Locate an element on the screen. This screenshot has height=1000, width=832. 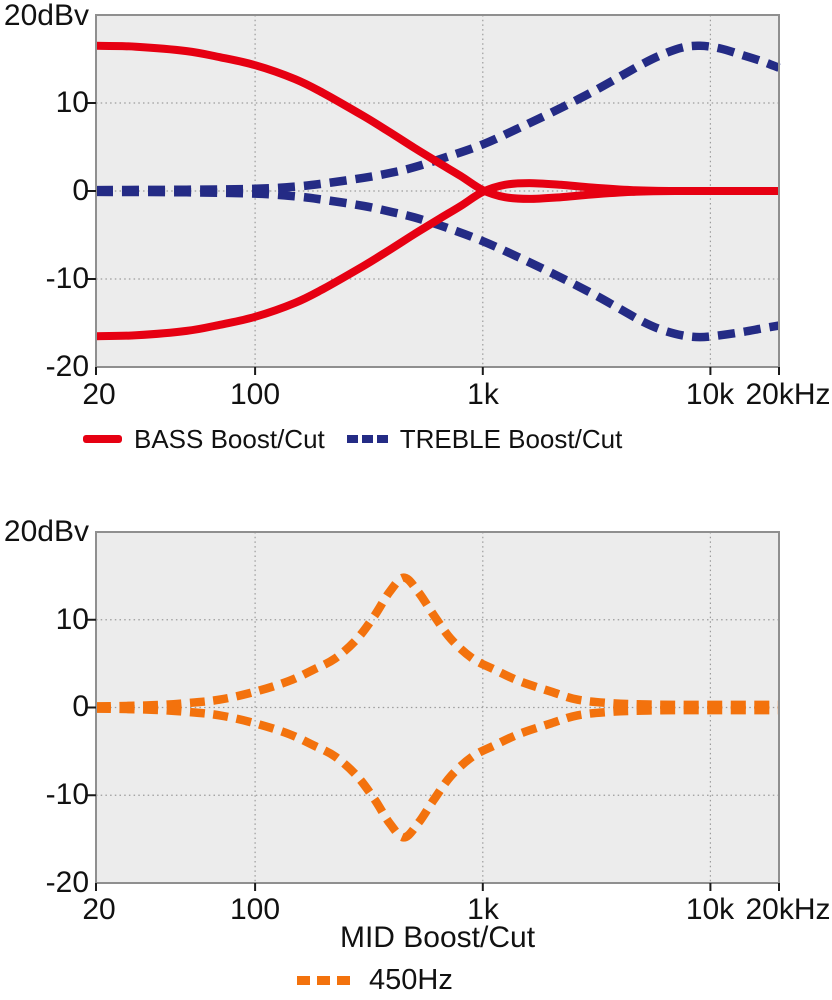
bass-cut-curve is located at coordinates (437, 260).